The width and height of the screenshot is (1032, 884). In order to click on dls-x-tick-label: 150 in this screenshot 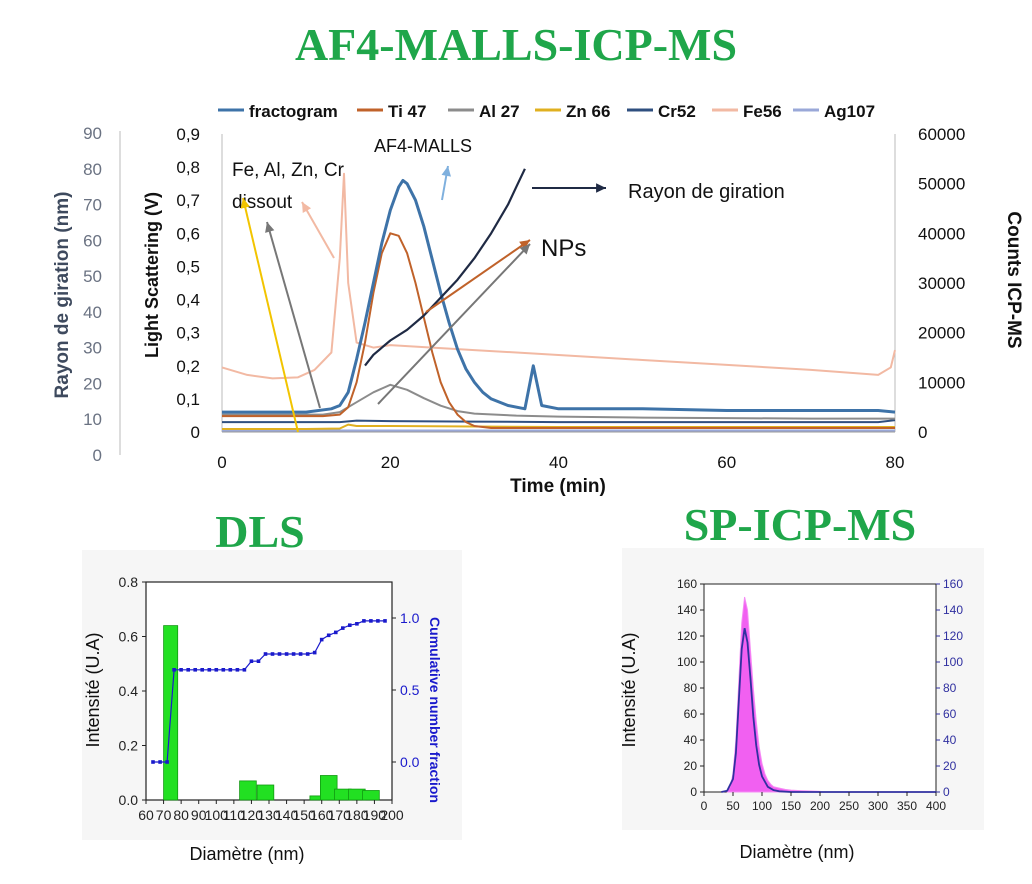, I will do `click(304, 815)`.